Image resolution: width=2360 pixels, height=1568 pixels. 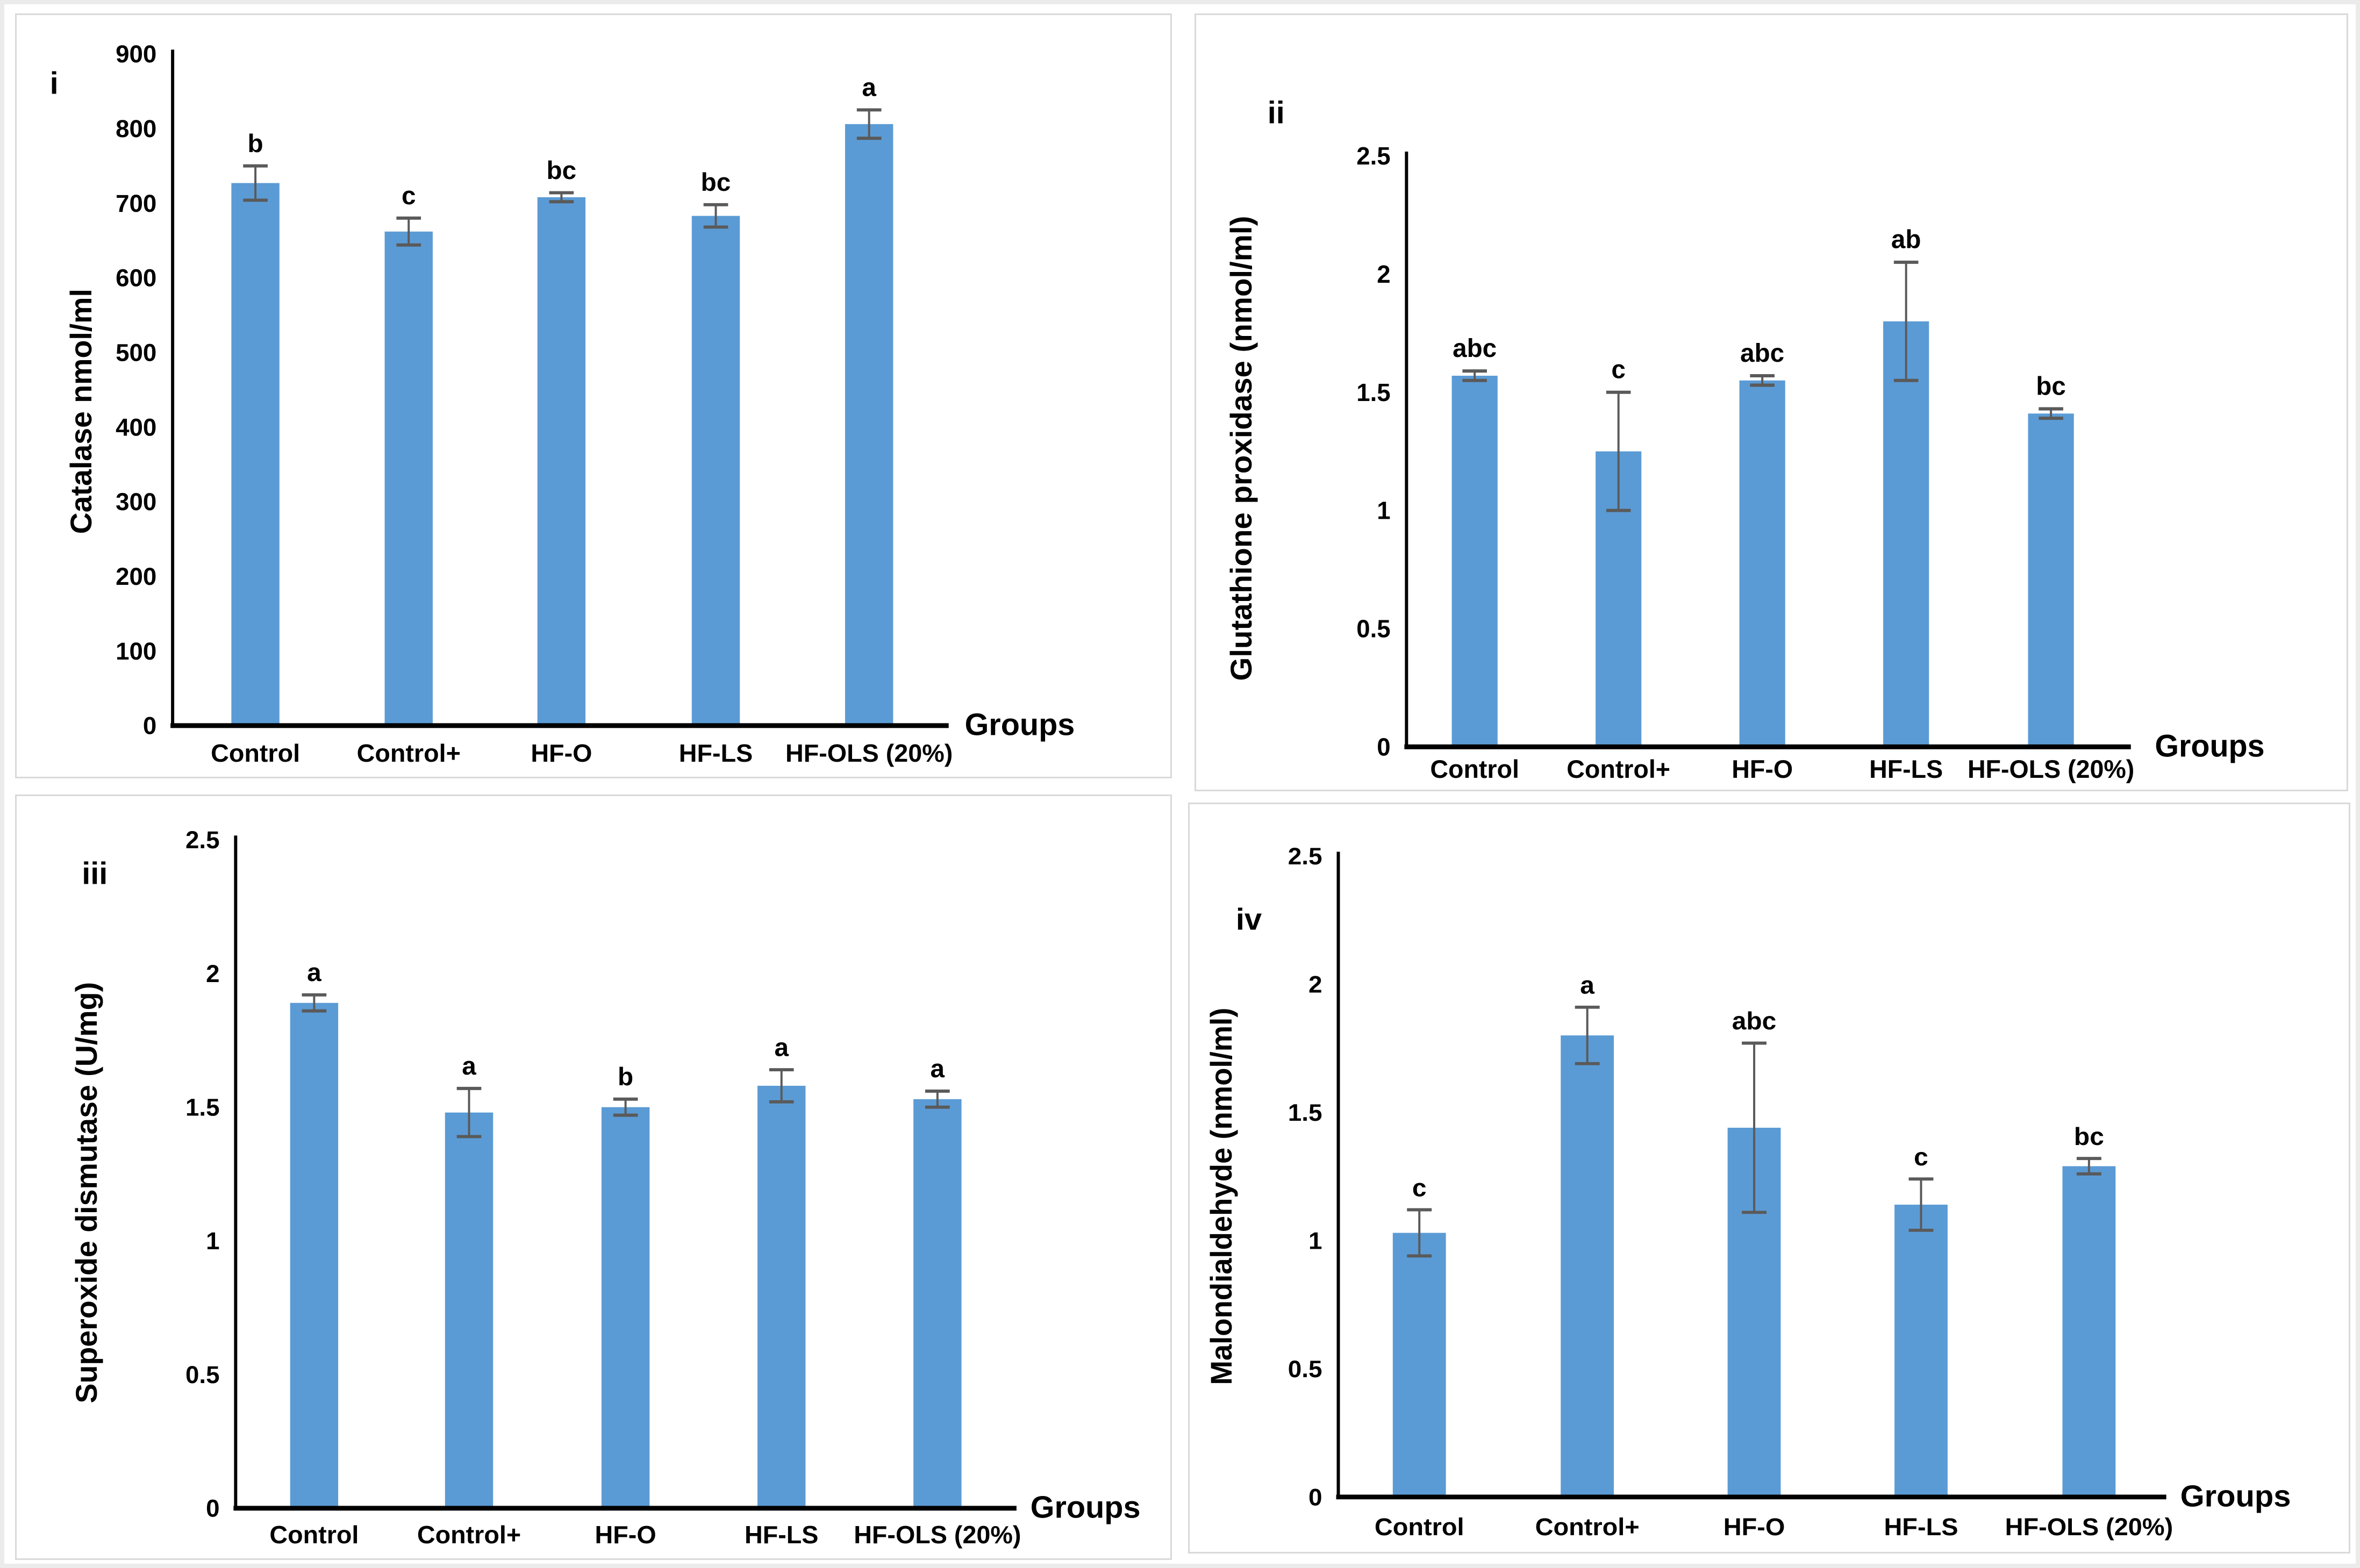 What do you see at coordinates (1249, 919) in the screenshot?
I see `panel-label: iv` at bounding box center [1249, 919].